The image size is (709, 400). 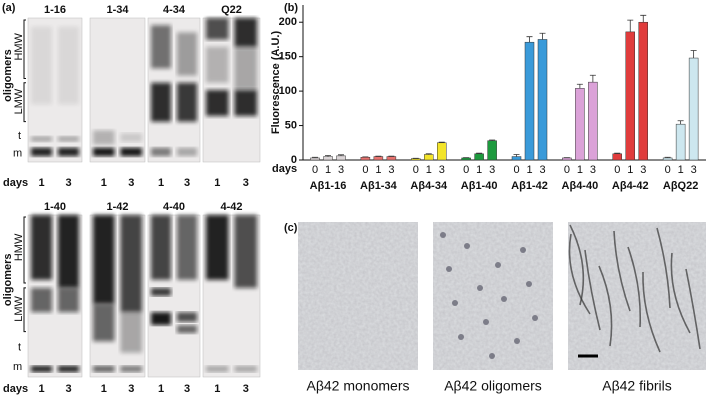 I want to click on caption: Aβ42 fibrils, so click(x=637, y=386).